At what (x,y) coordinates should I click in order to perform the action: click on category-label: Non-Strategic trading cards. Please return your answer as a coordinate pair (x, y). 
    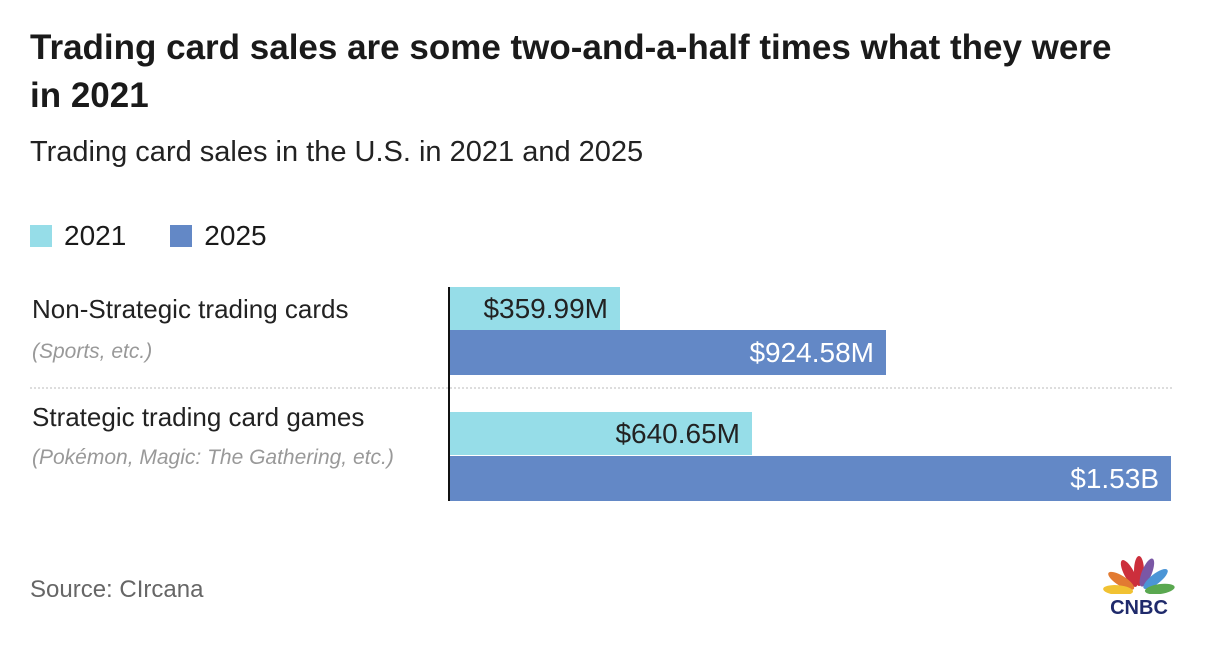
    Looking at the image, I should click on (190, 309).